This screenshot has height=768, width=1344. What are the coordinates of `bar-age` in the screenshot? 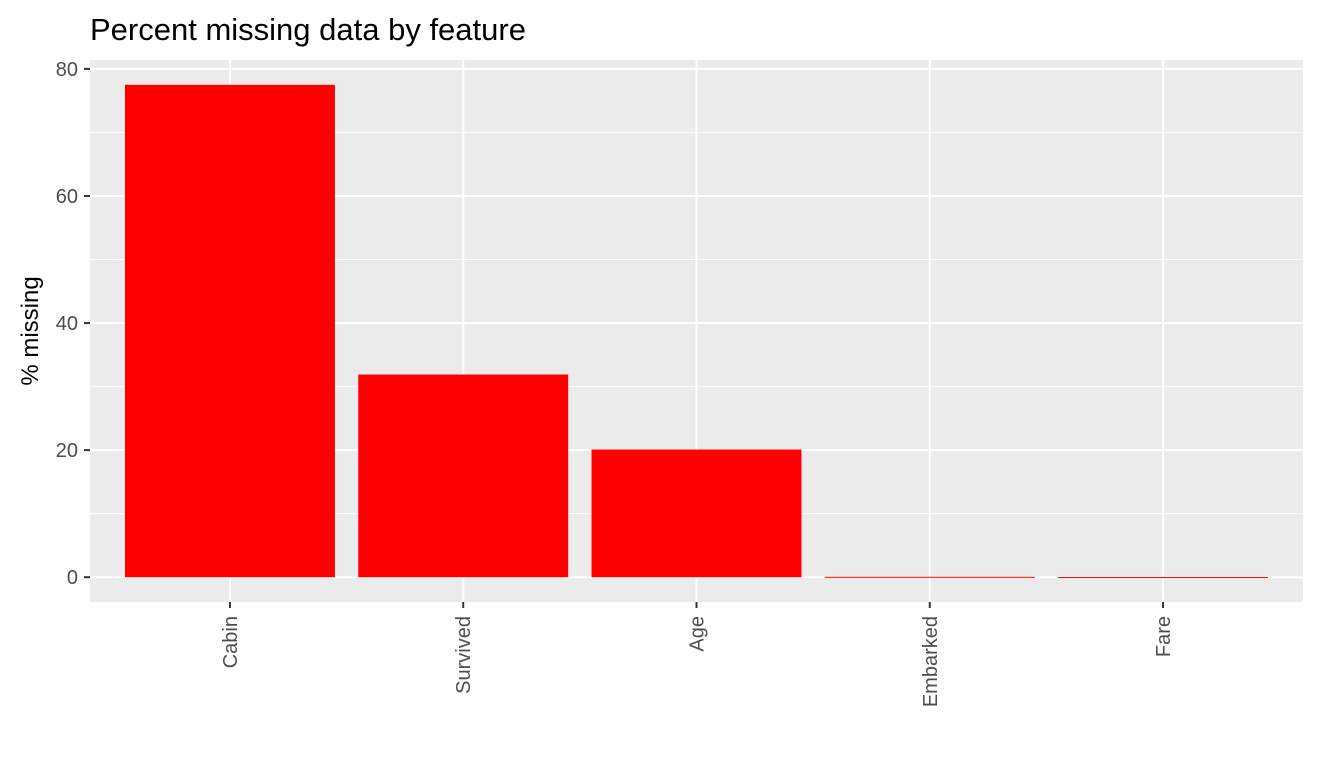 It's located at (696, 513).